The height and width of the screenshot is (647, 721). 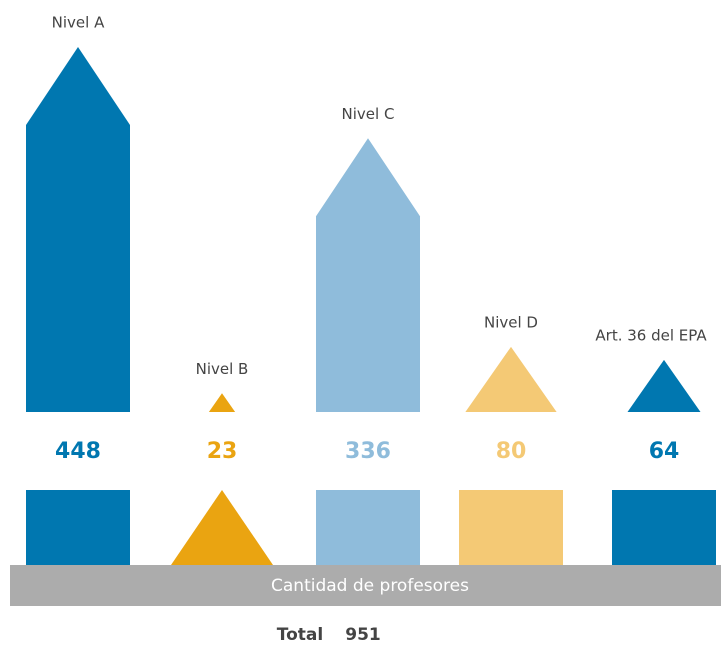 What do you see at coordinates (651, 335) in the screenshot?
I see `category-label: Art. 36 del EPA` at bounding box center [651, 335].